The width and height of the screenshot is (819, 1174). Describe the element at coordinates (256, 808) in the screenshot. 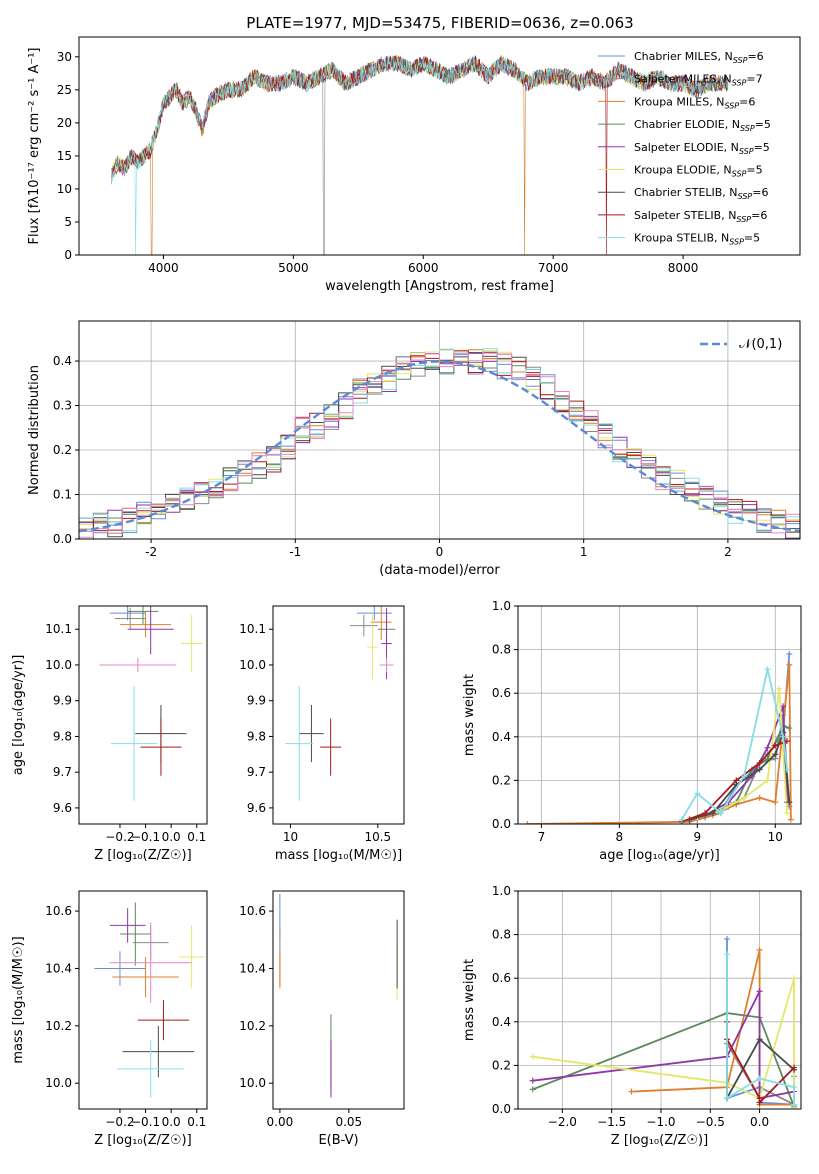

I see `y-tick-label: 9.6` at that location.